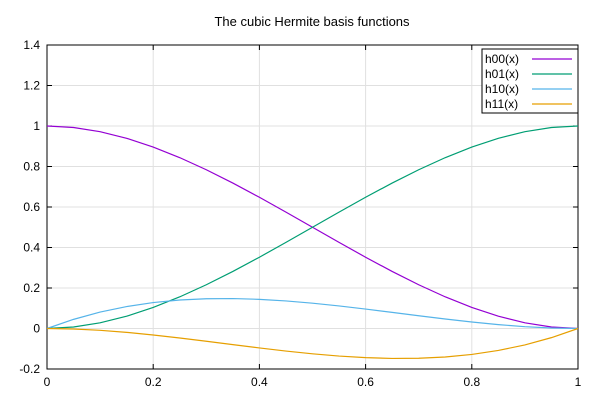 The width and height of the screenshot is (600, 400). What do you see at coordinates (365, 382) in the screenshot?
I see `x-tick-label: 0.6` at bounding box center [365, 382].